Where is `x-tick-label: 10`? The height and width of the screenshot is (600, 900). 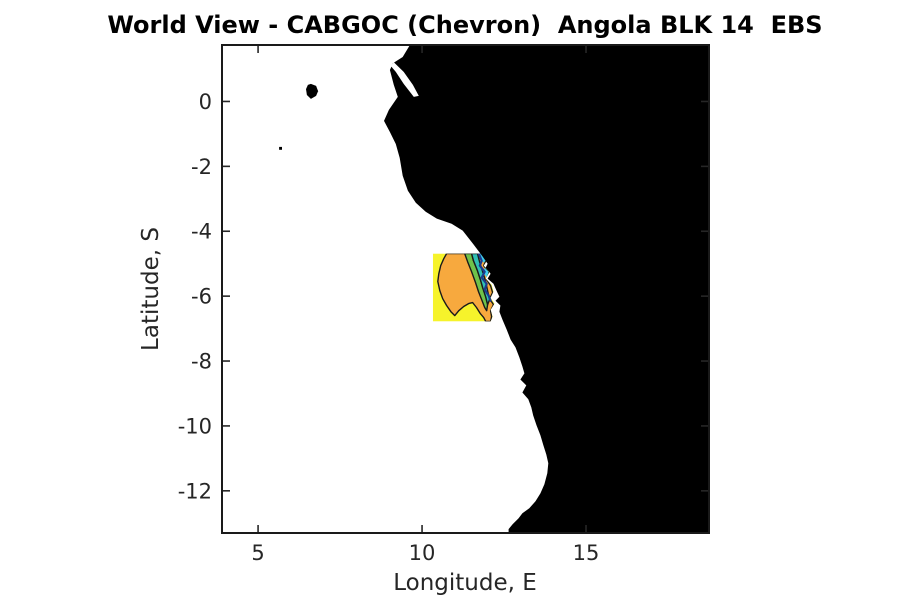
x-tick-label: 10 is located at coordinates (422, 553).